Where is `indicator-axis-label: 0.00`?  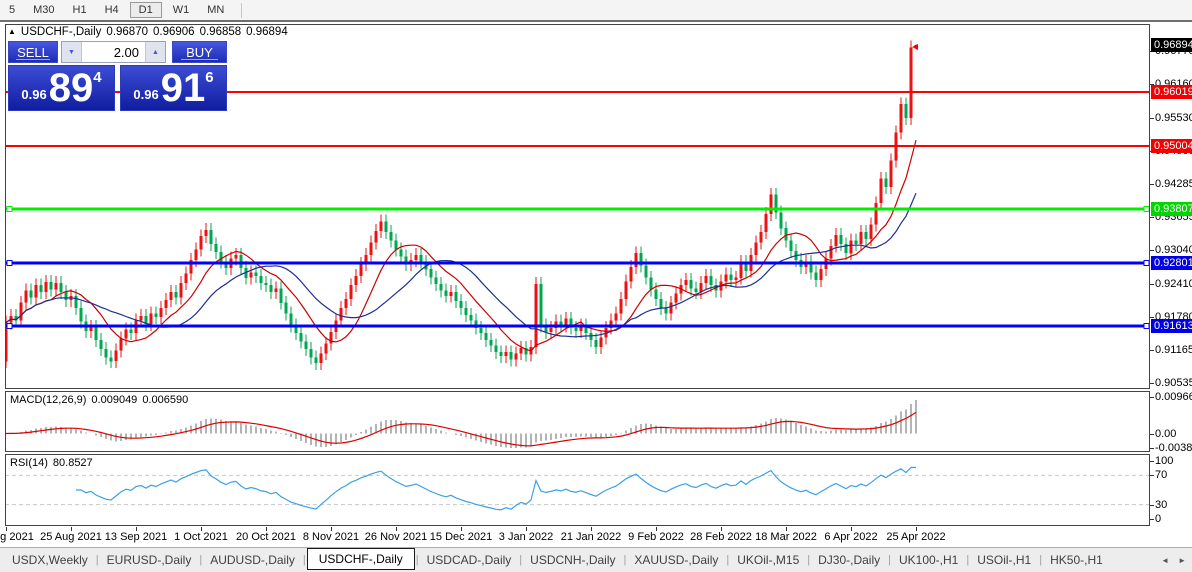 indicator-axis-label: 0.00 is located at coordinates (1166, 434).